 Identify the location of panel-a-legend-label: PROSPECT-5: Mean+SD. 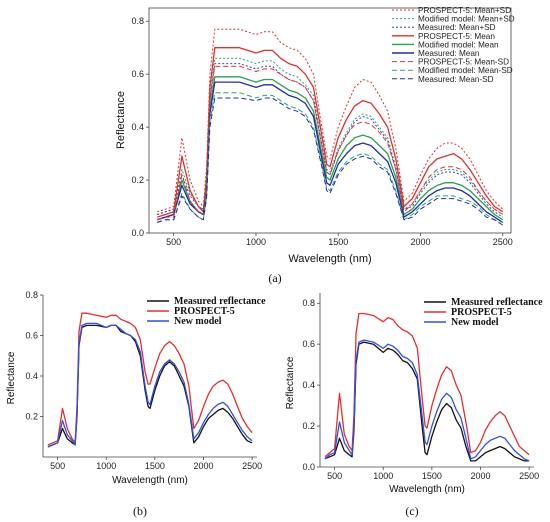
(464, 10).